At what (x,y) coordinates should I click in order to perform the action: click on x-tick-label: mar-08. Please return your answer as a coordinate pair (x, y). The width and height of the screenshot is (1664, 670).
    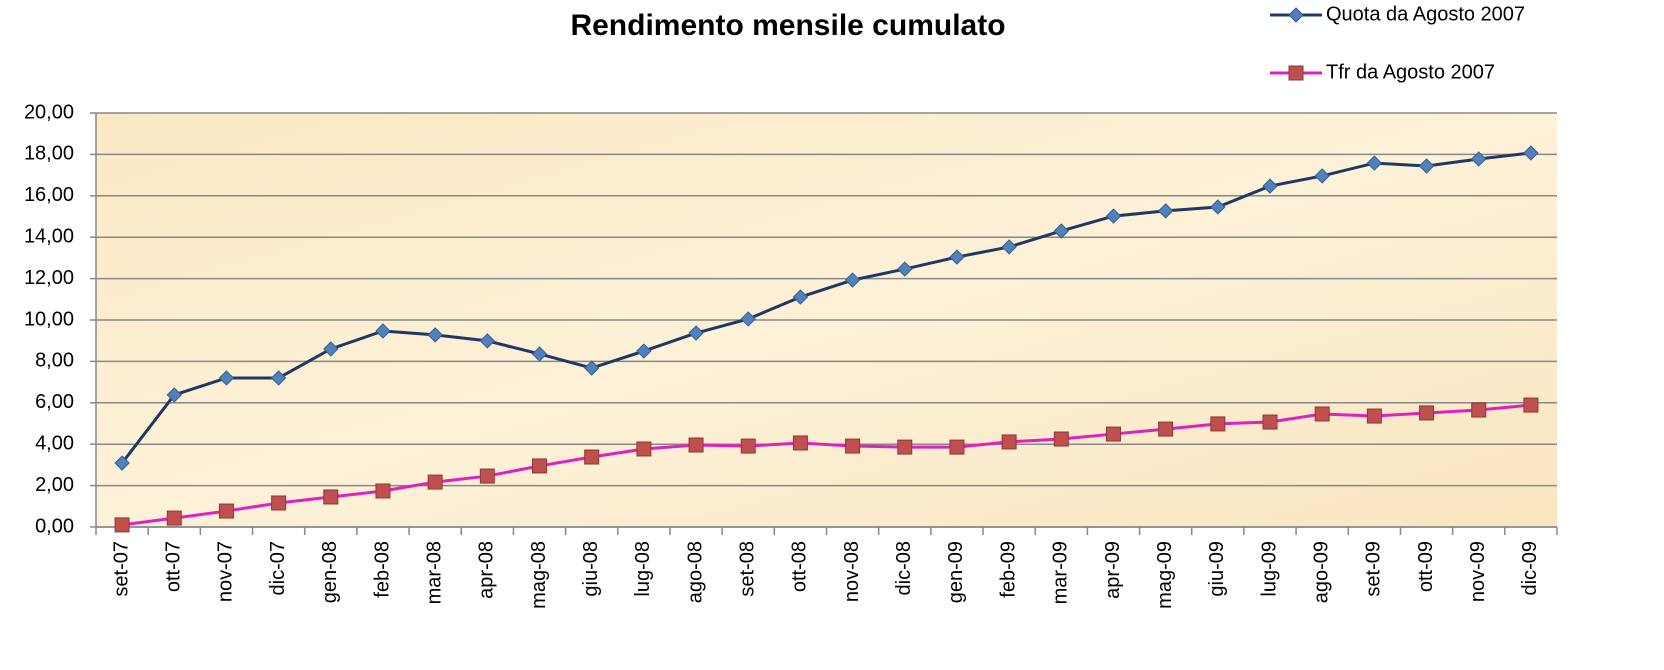
    Looking at the image, I should click on (434, 572).